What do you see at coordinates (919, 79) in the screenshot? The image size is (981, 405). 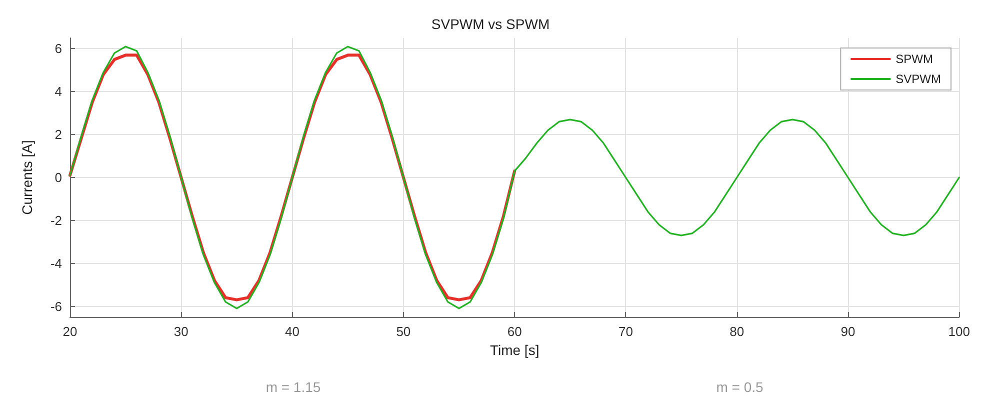 I see `legend-label: SVPWM` at bounding box center [919, 79].